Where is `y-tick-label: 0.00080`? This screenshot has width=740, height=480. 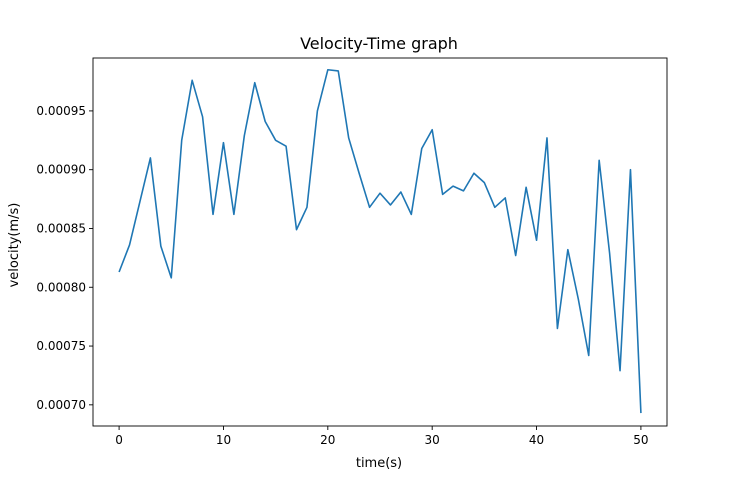
y-tick-label: 0.00080 is located at coordinates (61, 287).